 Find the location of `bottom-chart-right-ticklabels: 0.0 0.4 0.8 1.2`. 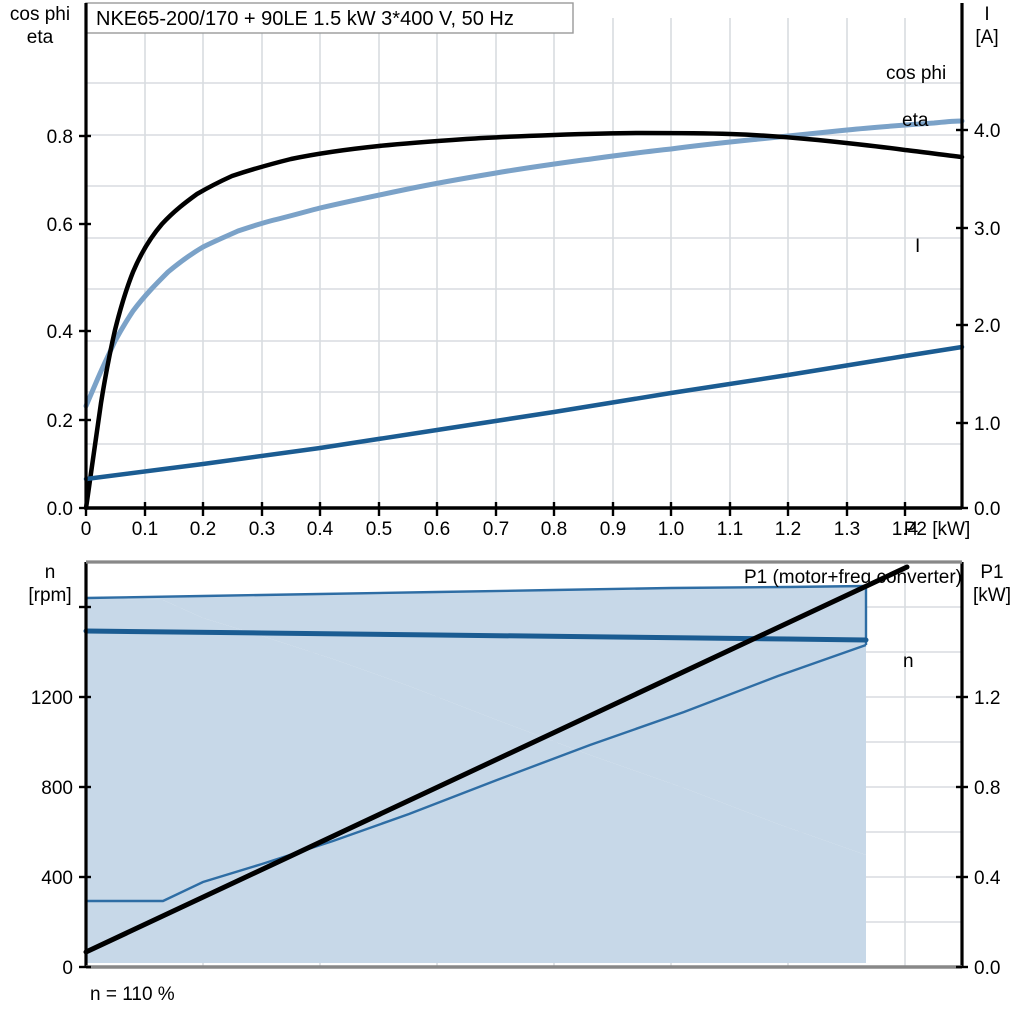

bottom-chart-right-ticklabels: 0.0 0.4 0.8 1.2 is located at coordinates (987, 833).